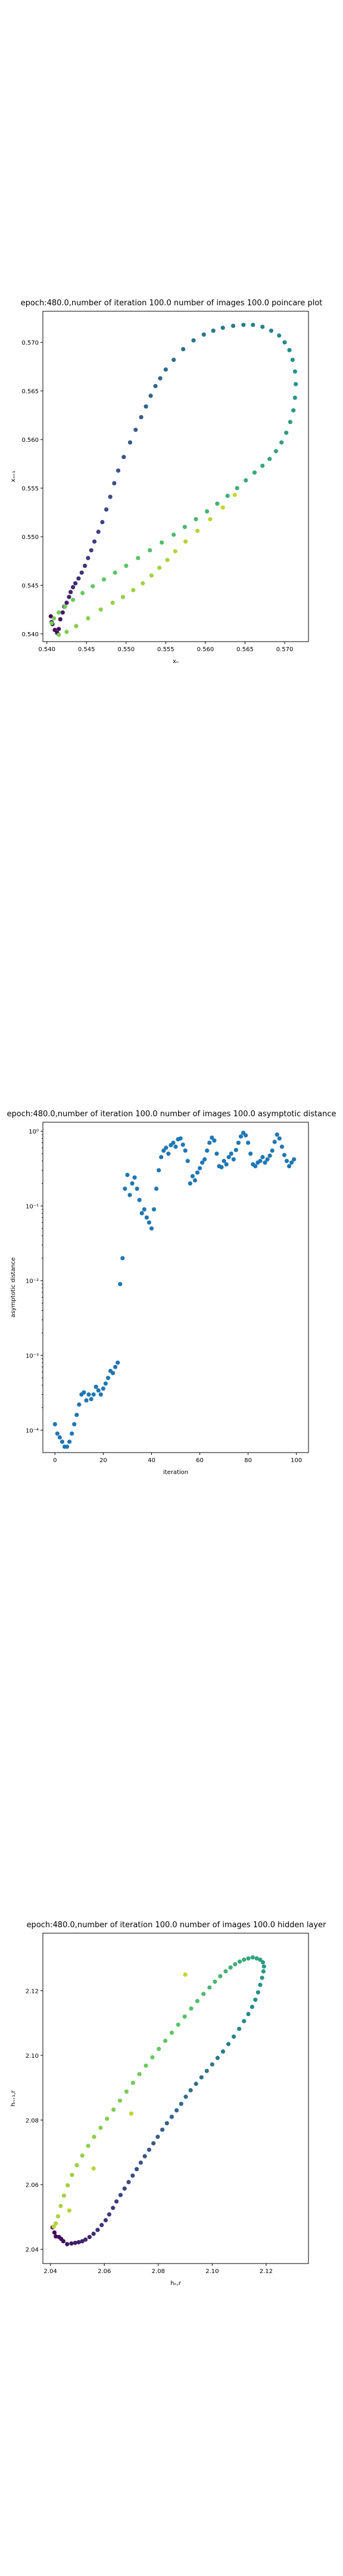 This screenshot has width=343, height=2576. I want to click on y-tick-label: 2.08, so click(33, 2120).